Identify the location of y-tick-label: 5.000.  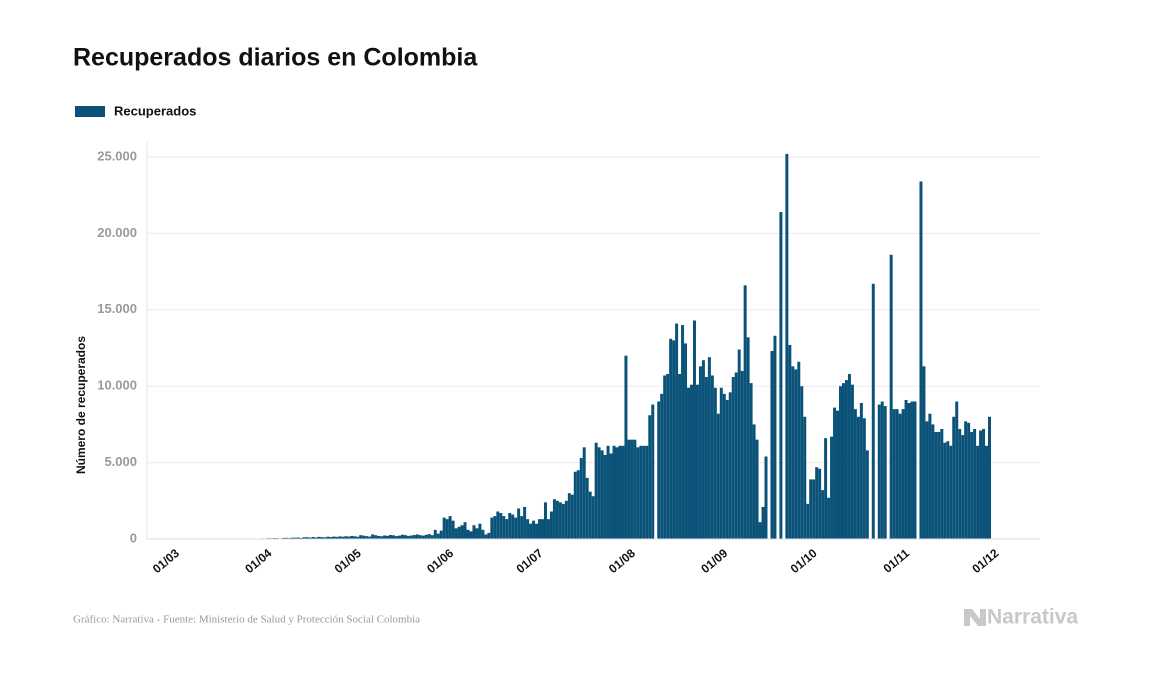
(120, 461).